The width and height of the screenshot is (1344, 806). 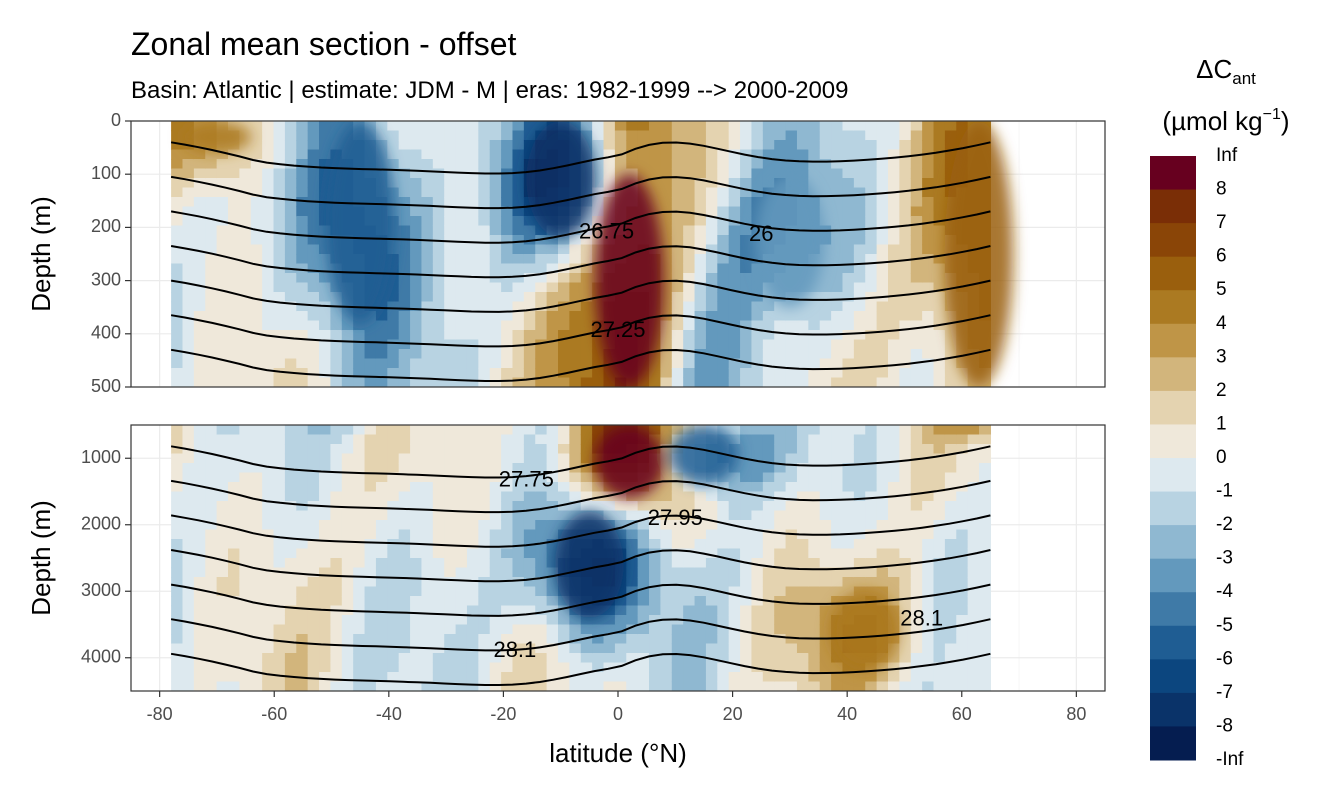 What do you see at coordinates (580, 566) in the screenshot?
I see `density-contour` at bounding box center [580, 566].